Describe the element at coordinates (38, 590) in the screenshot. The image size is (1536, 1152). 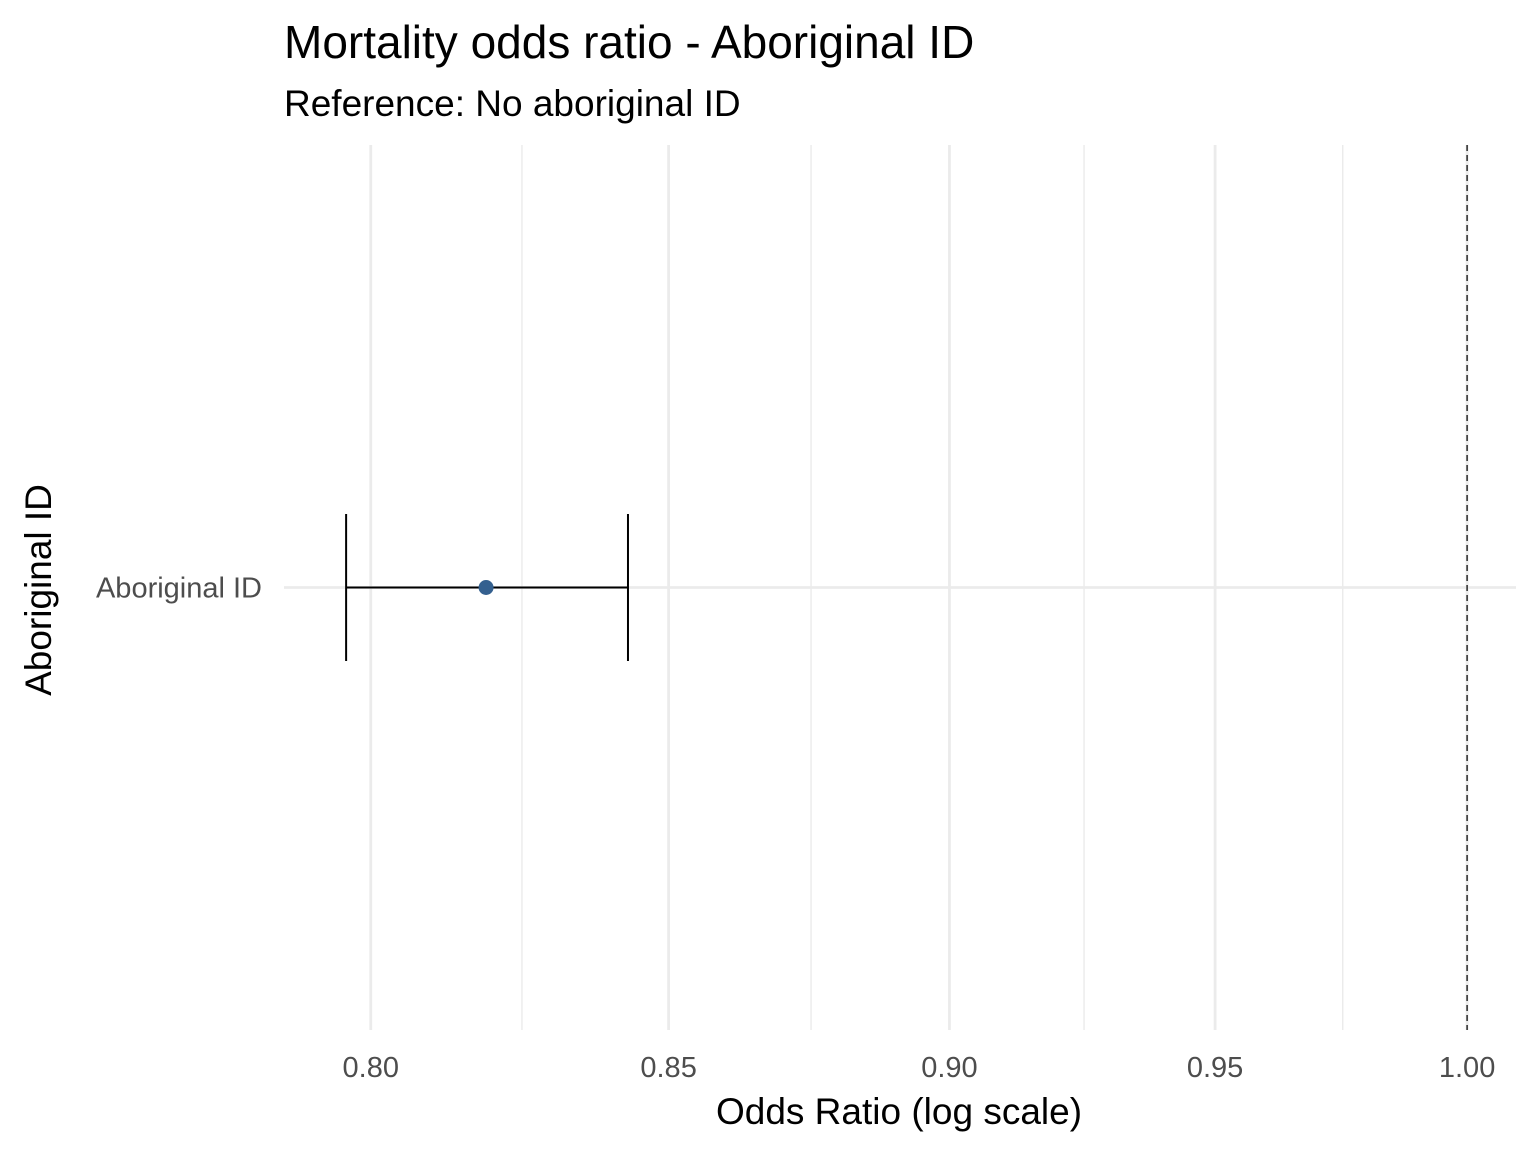
I see `y-axis-title: Aboriginal ID` at that location.